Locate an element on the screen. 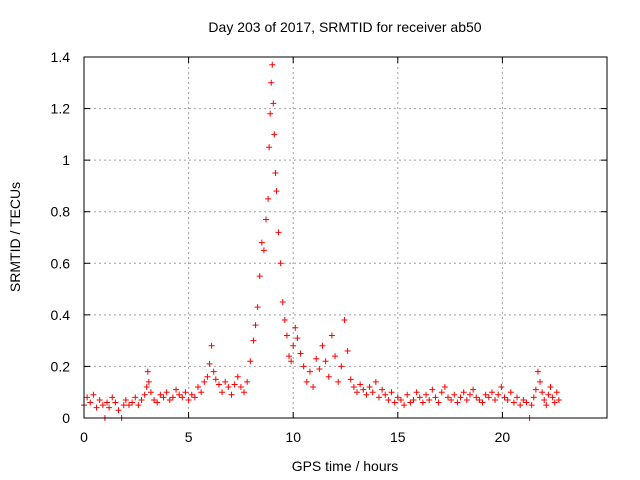 The height and width of the screenshot is (480, 640). y-tick-label: 0.6 is located at coordinates (61, 263).